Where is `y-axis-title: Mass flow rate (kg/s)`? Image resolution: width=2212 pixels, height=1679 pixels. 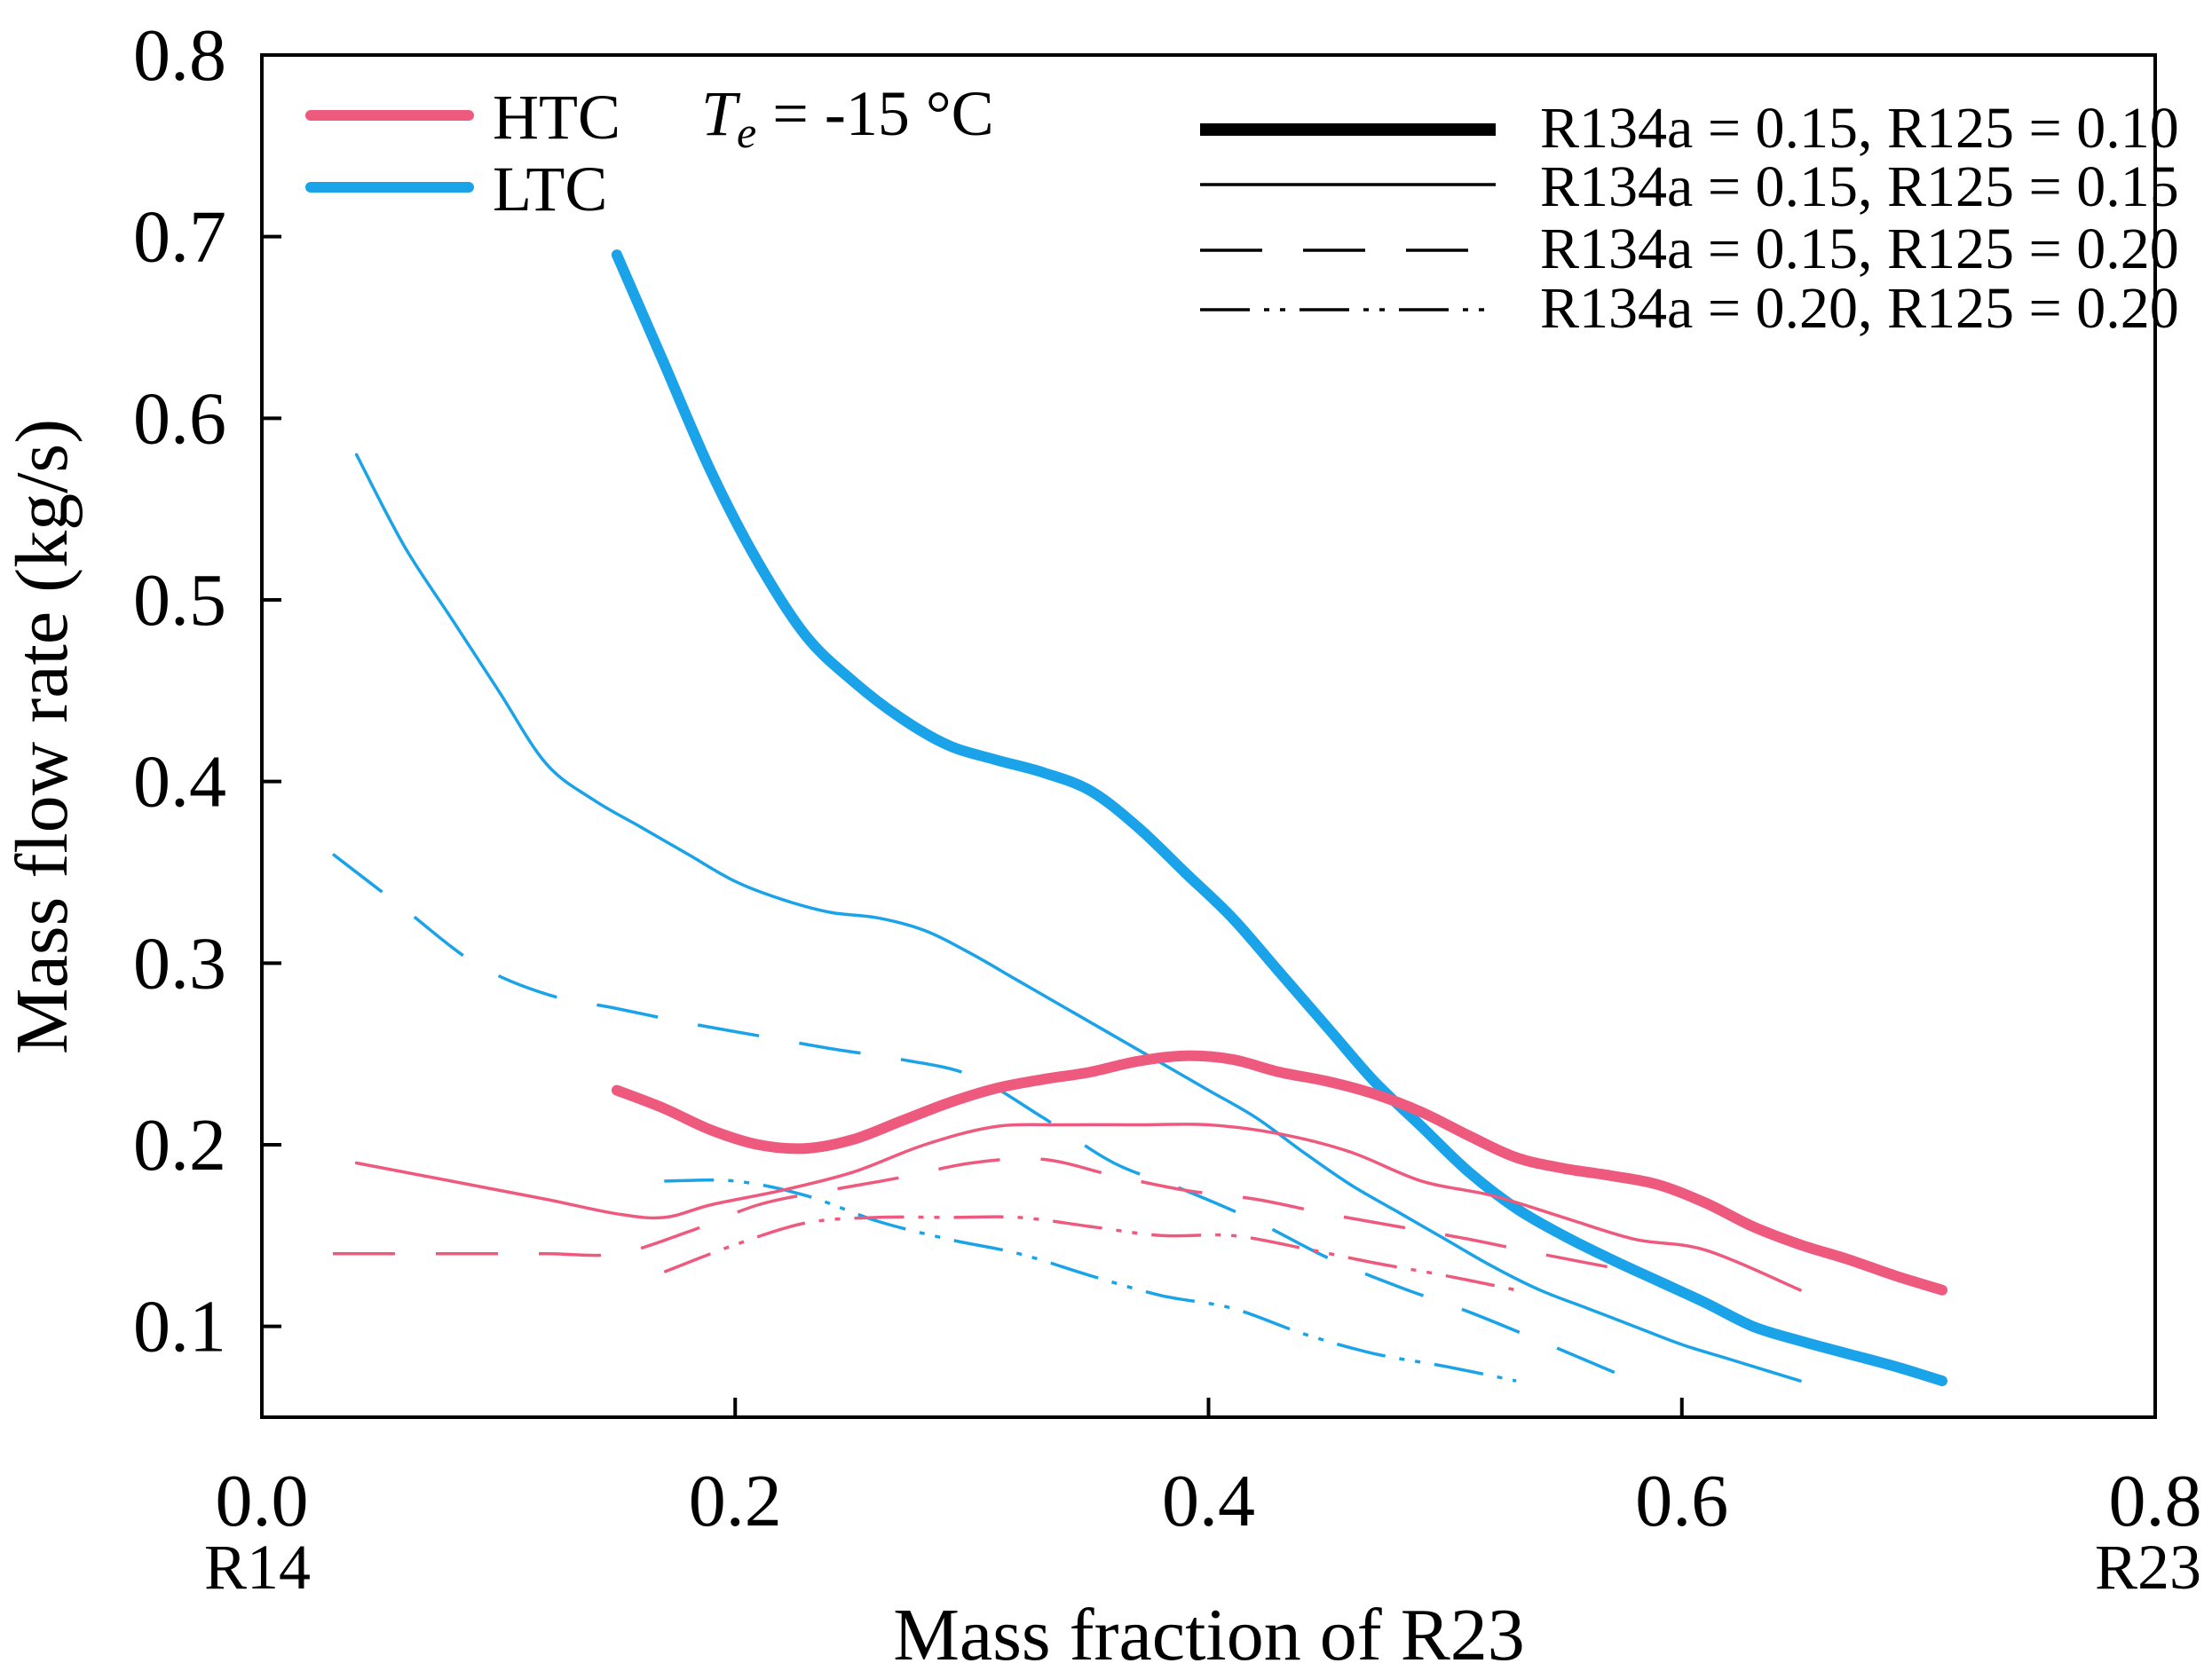
y-axis-title: Mass flow rate (kg/s) is located at coordinates (42, 736).